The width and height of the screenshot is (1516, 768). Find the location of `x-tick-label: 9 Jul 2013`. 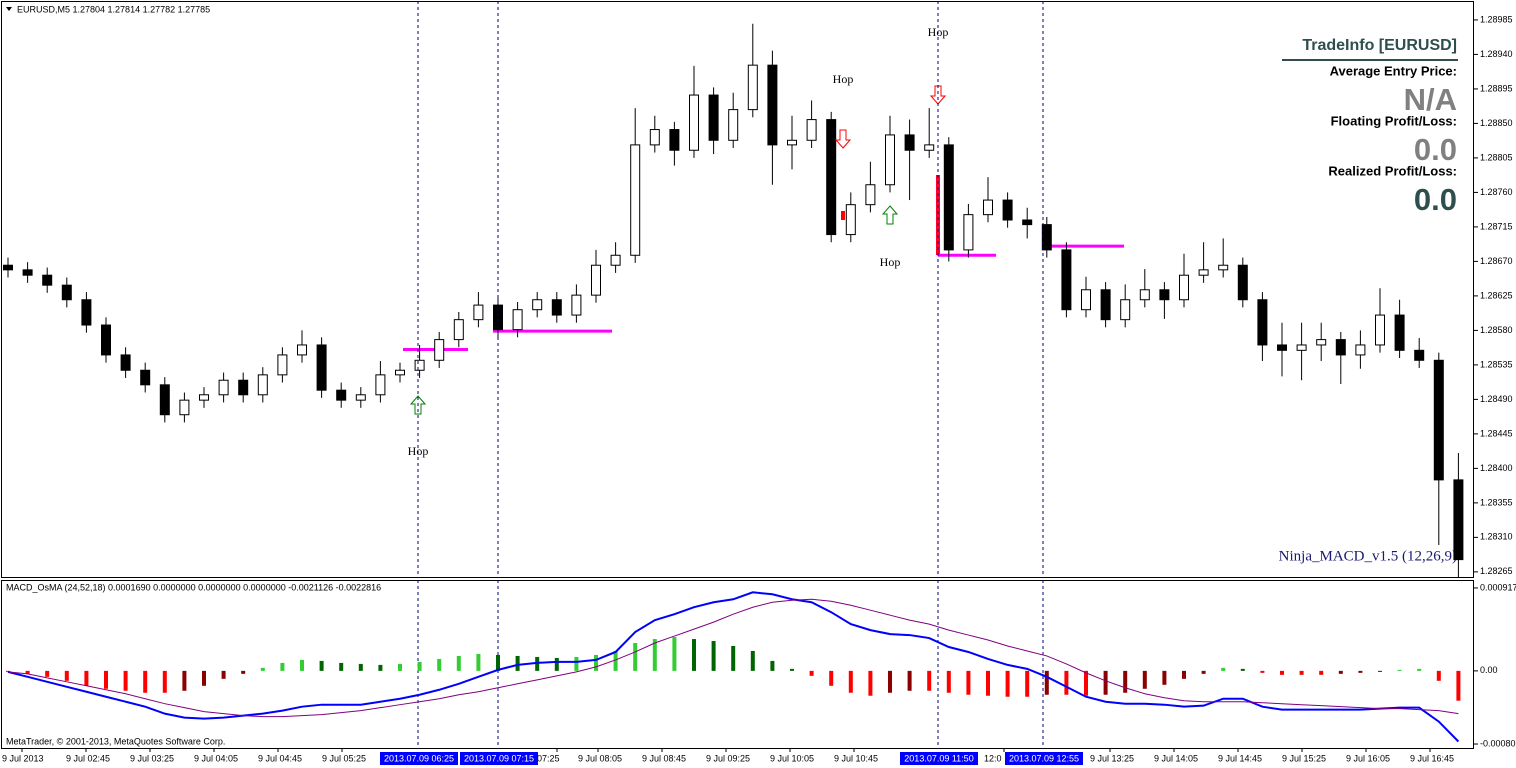

x-tick-label: 9 Jul 2013 is located at coordinates (23, 758).